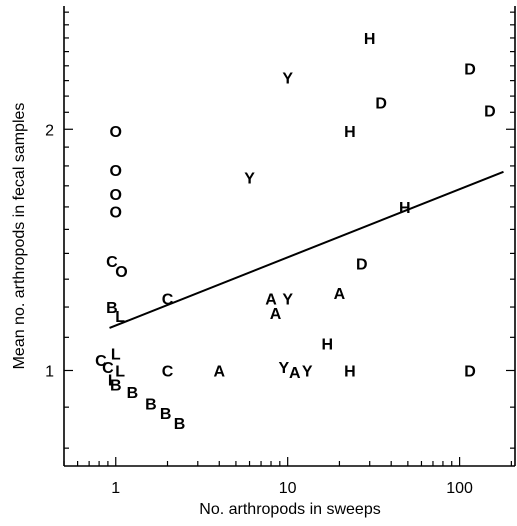  What do you see at coordinates (49, 371) in the screenshot?
I see `y-tick-label: 1` at bounding box center [49, 371].